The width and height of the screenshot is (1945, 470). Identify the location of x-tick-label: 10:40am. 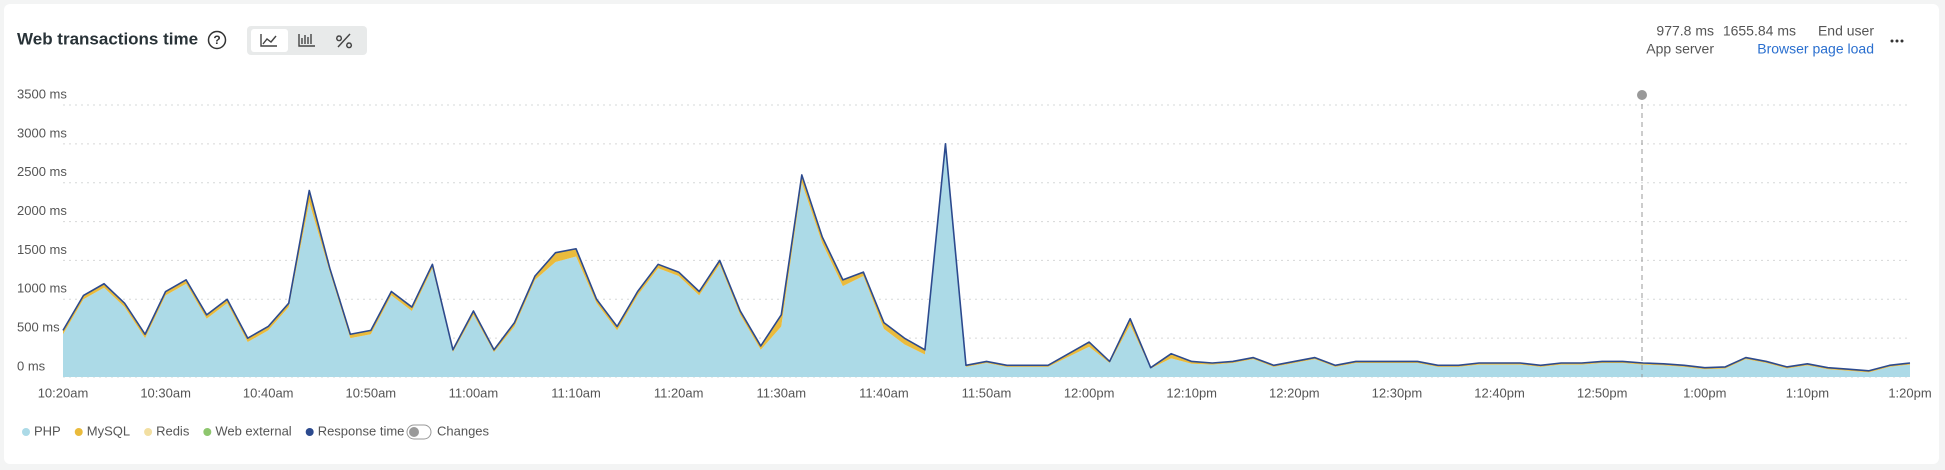
(268, 392).